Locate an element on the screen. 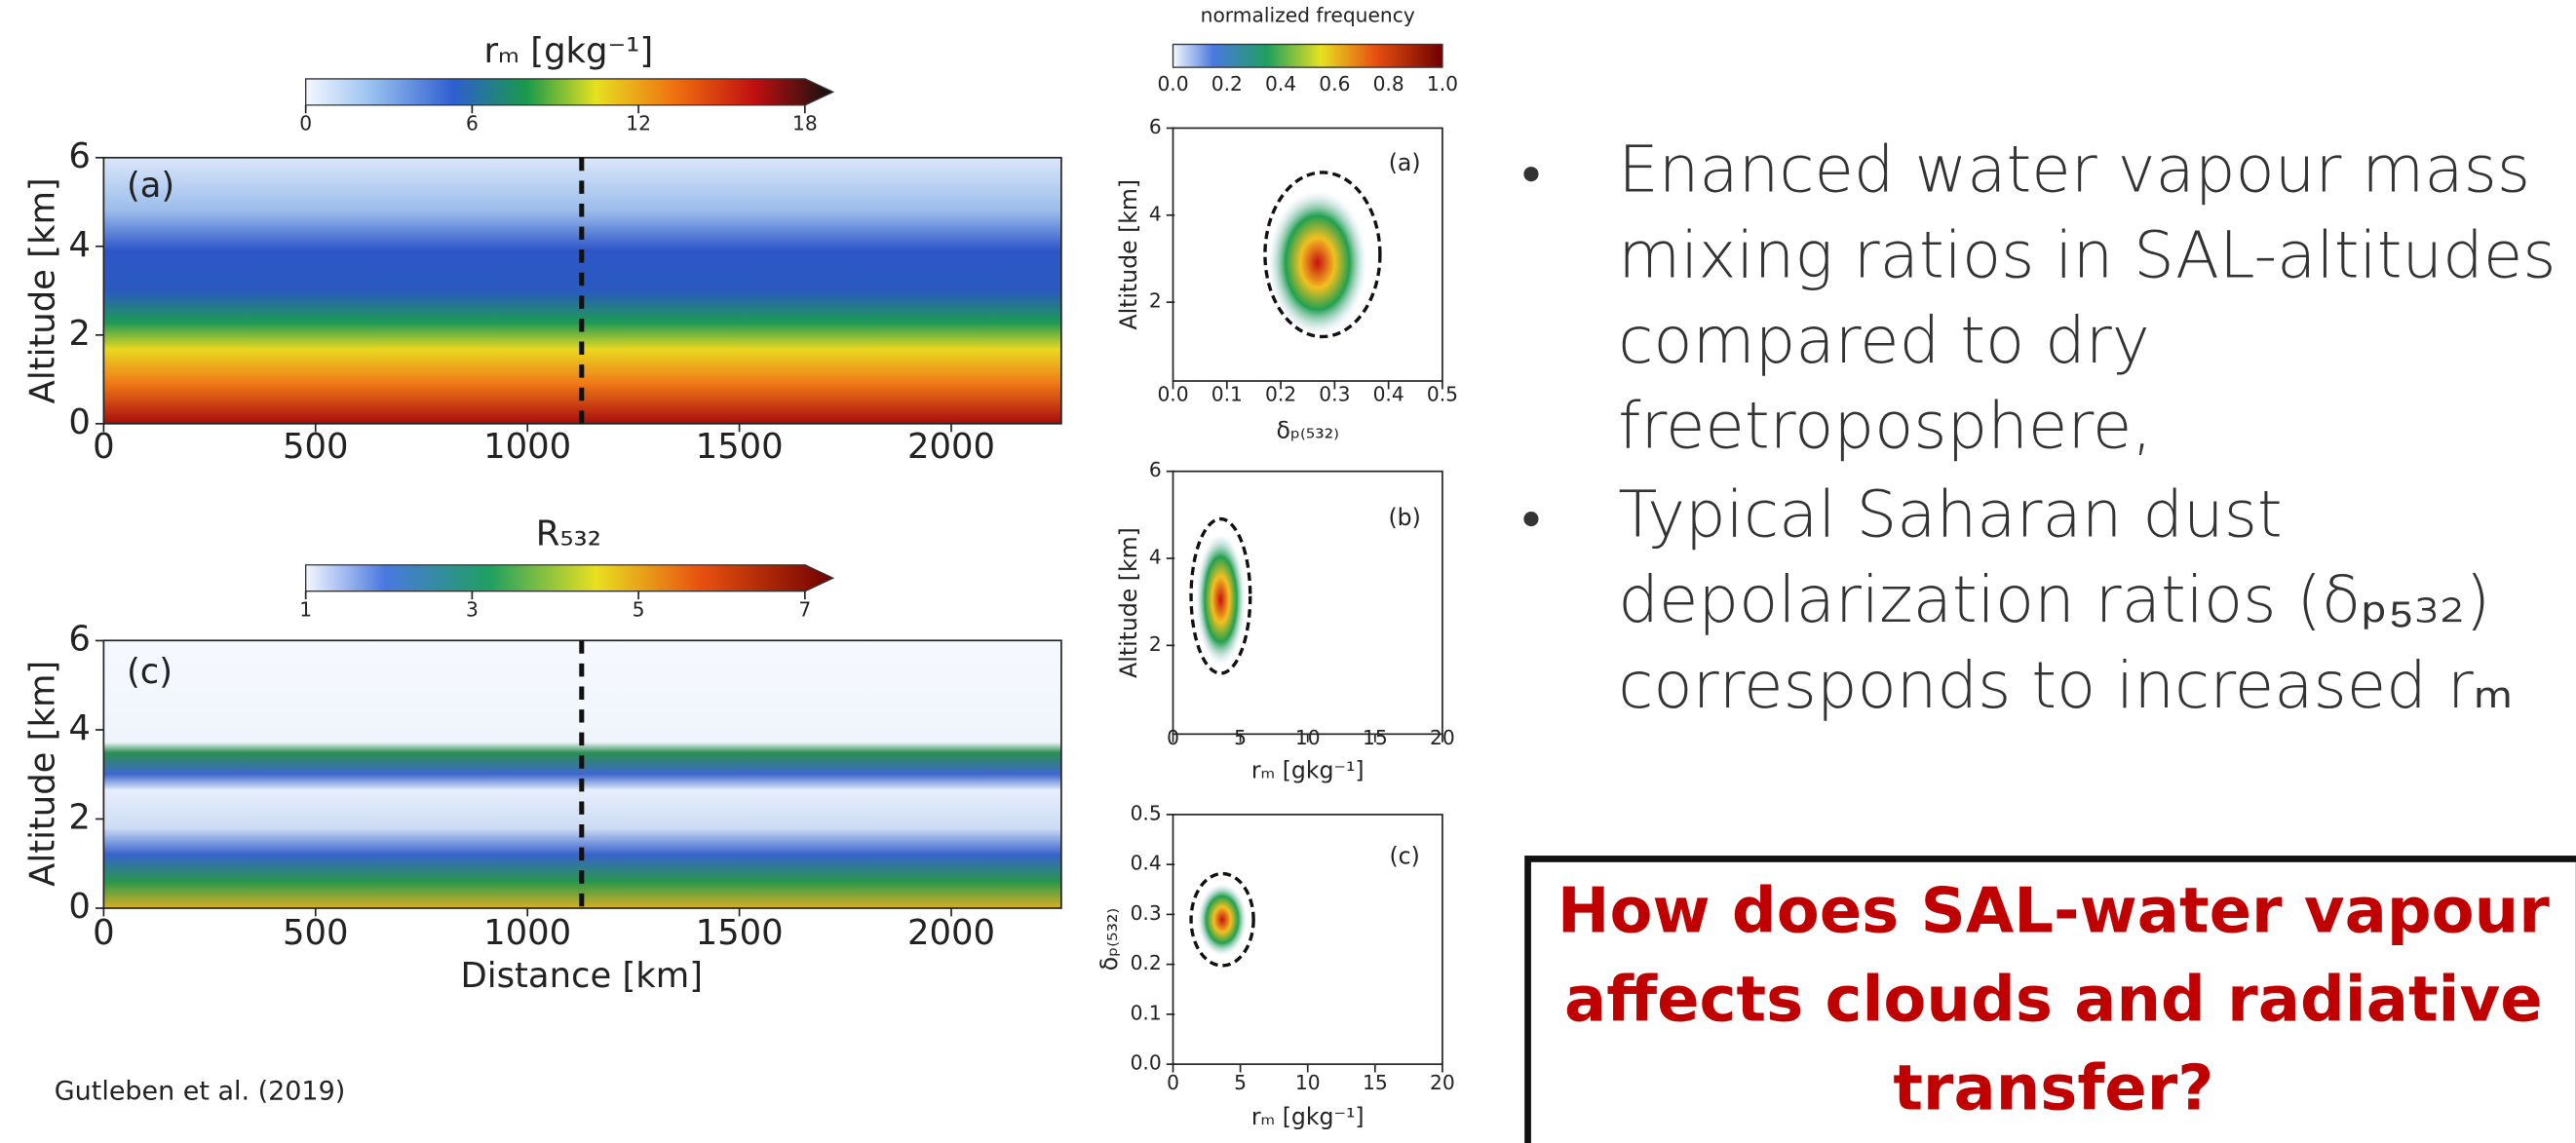 The image size is (2576, 1143). colorbar-label: rₘ [gkg⁻¹] is located at coordinates (568, 51).